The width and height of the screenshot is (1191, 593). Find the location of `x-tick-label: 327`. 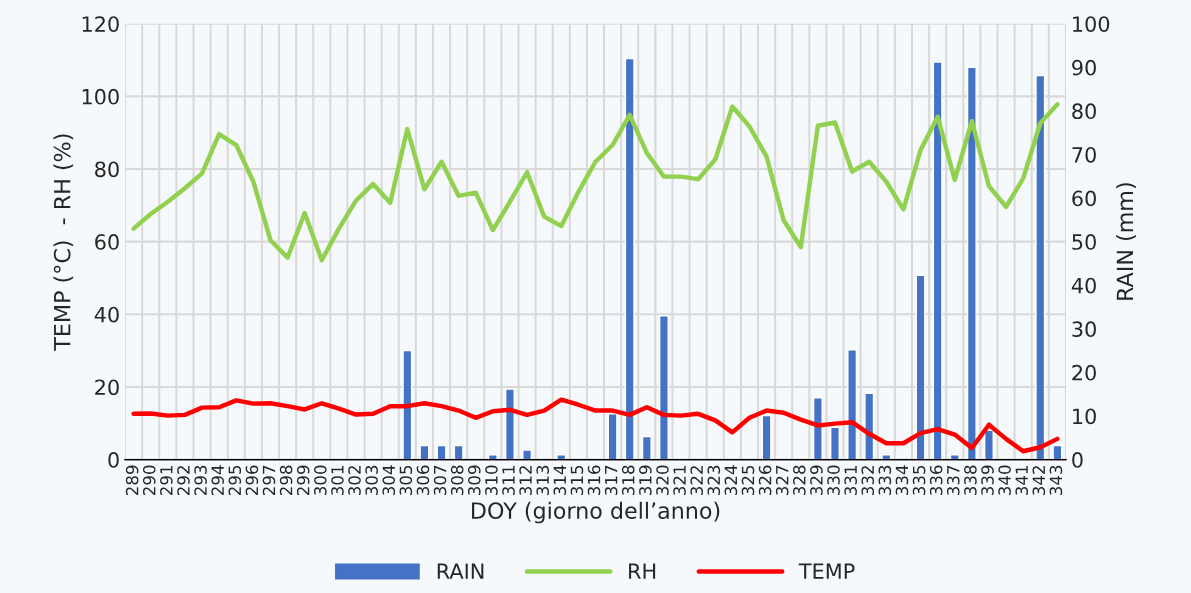

x-tick-label: 327 is located at coordinates (782, 480).